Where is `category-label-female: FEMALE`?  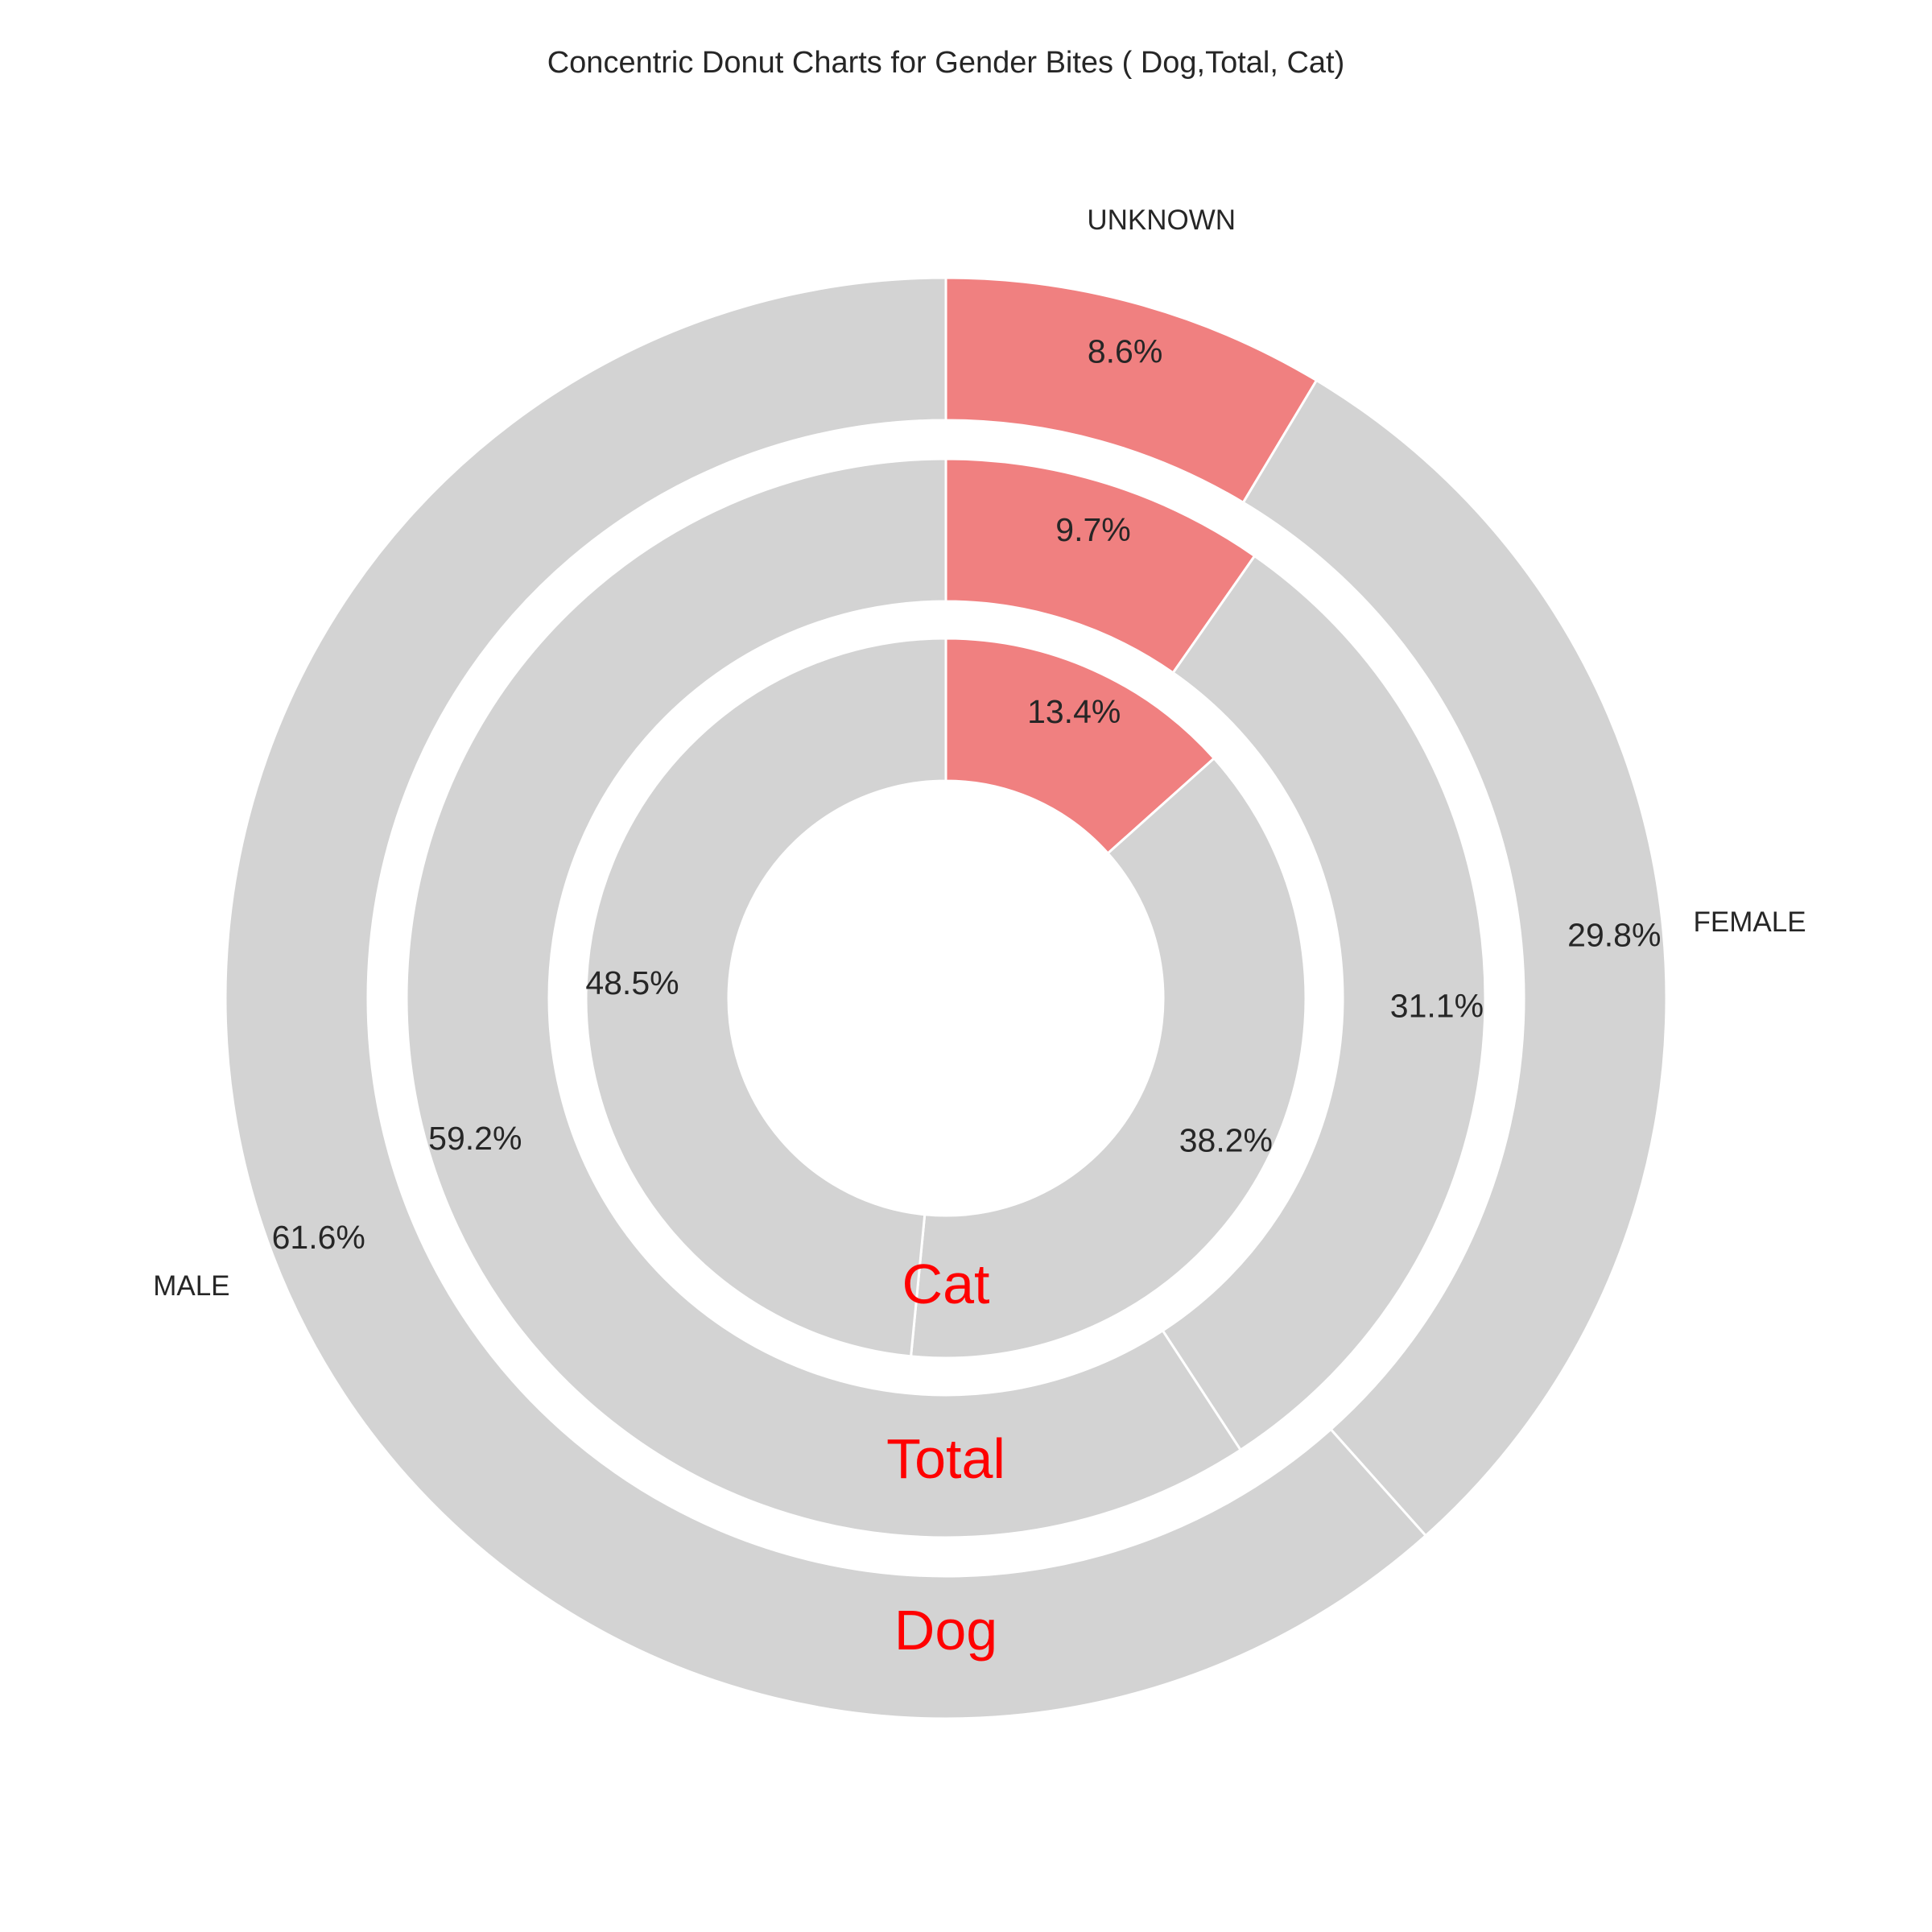 category-label-female: FEMALE is located at coordinates (1750, 922).